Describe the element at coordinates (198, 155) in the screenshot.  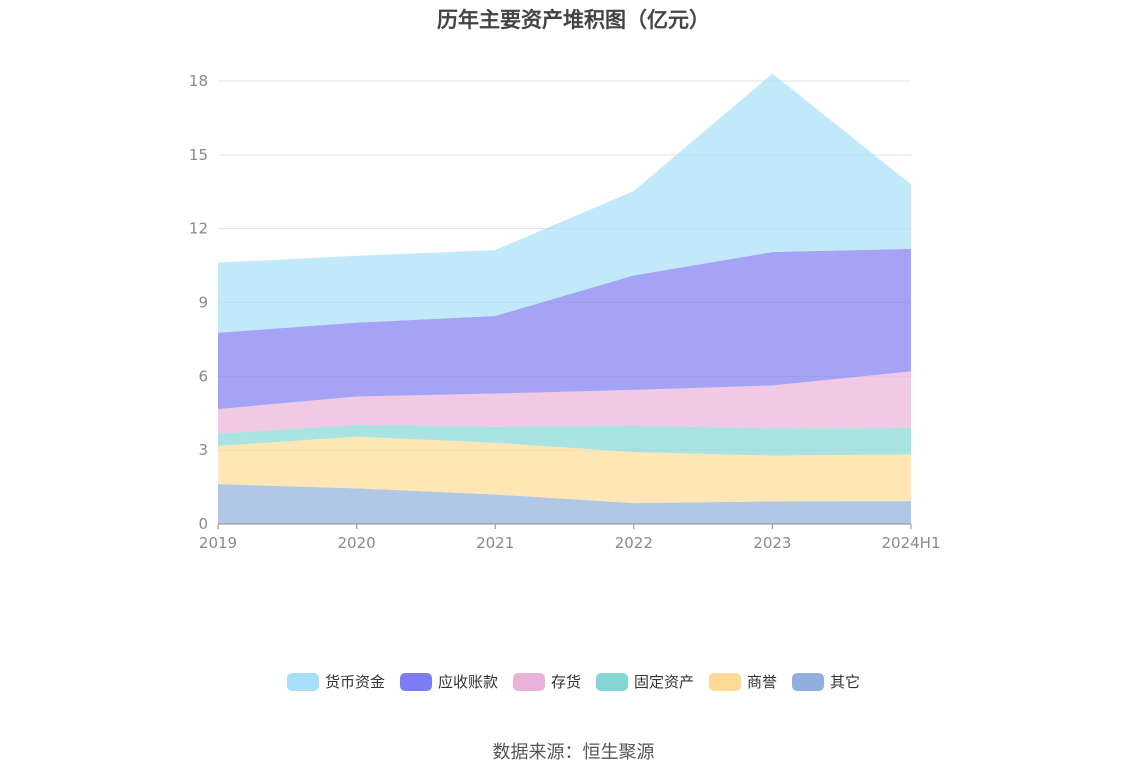
I see `y-tick-label: 15` at that location.